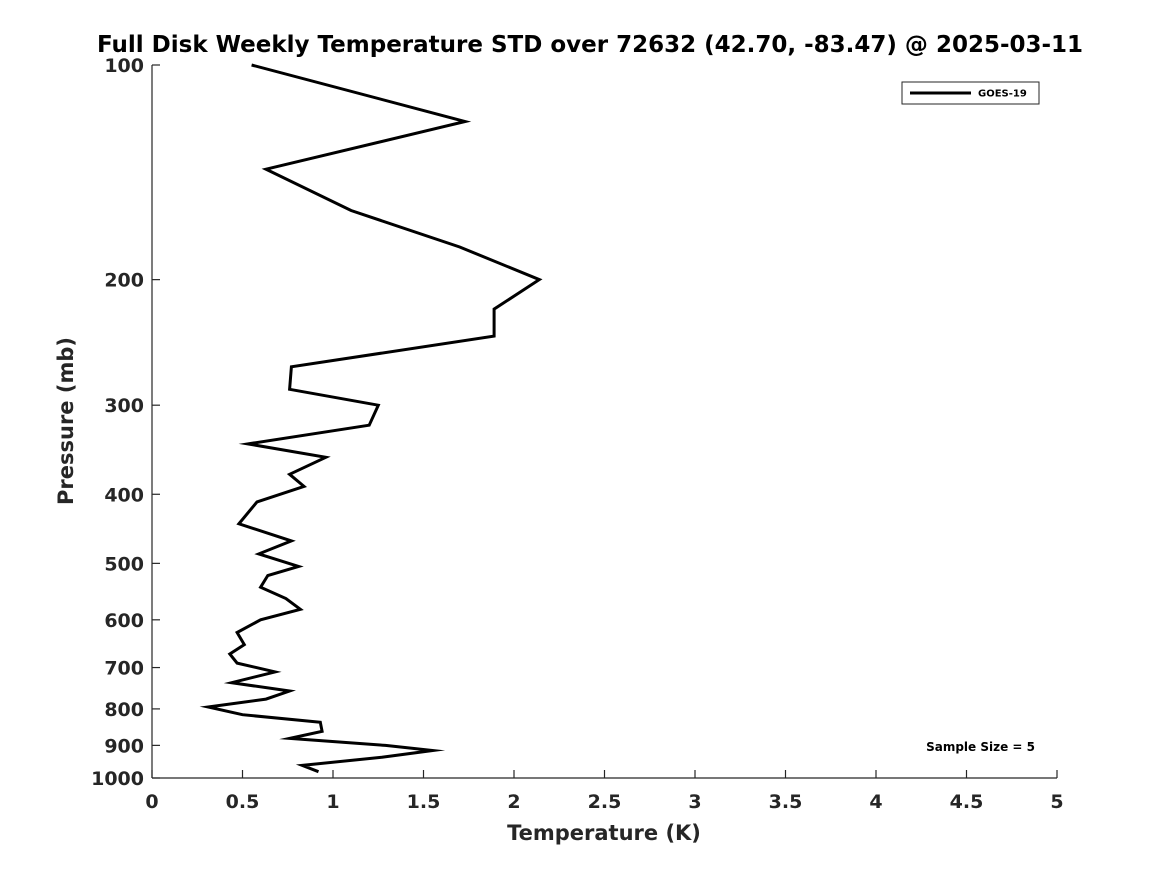  Describe the element at coordinates (124, 746) in the screenshot. I see `y-tick-label: 900` at that location.